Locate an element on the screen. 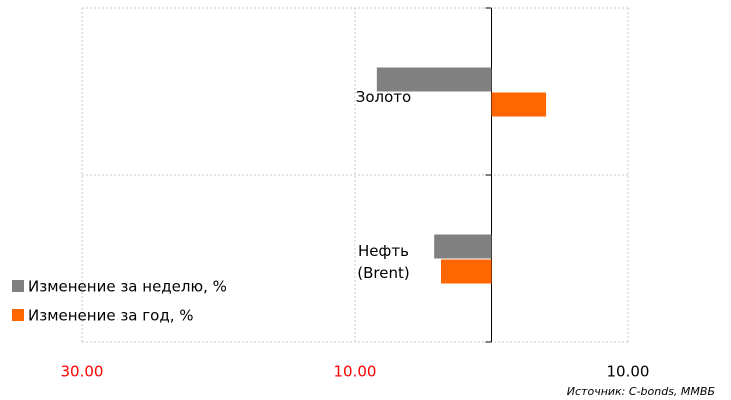  category-label: Золото is located at coordinates (383, 96).